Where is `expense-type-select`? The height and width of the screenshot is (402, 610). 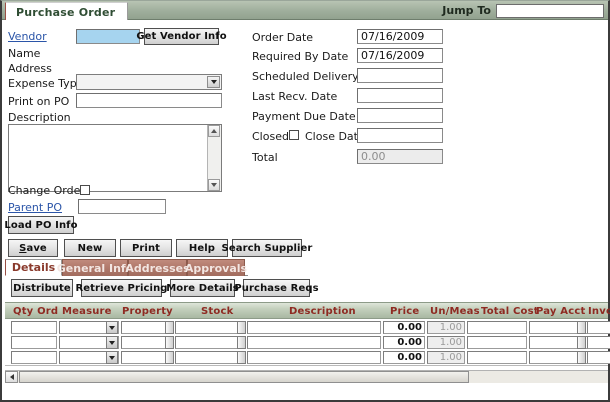 expense-type-select is located at coordinates (149, 82).